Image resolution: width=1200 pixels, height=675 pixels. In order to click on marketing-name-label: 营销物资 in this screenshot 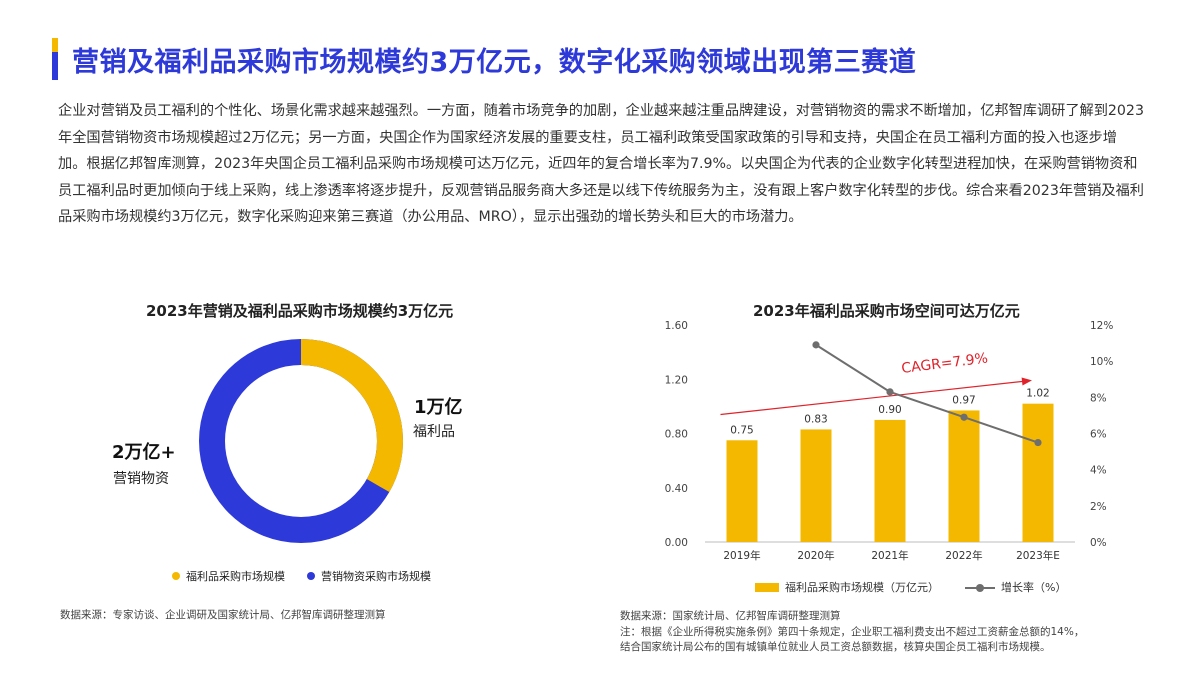, I will do `click(141, 479)`.